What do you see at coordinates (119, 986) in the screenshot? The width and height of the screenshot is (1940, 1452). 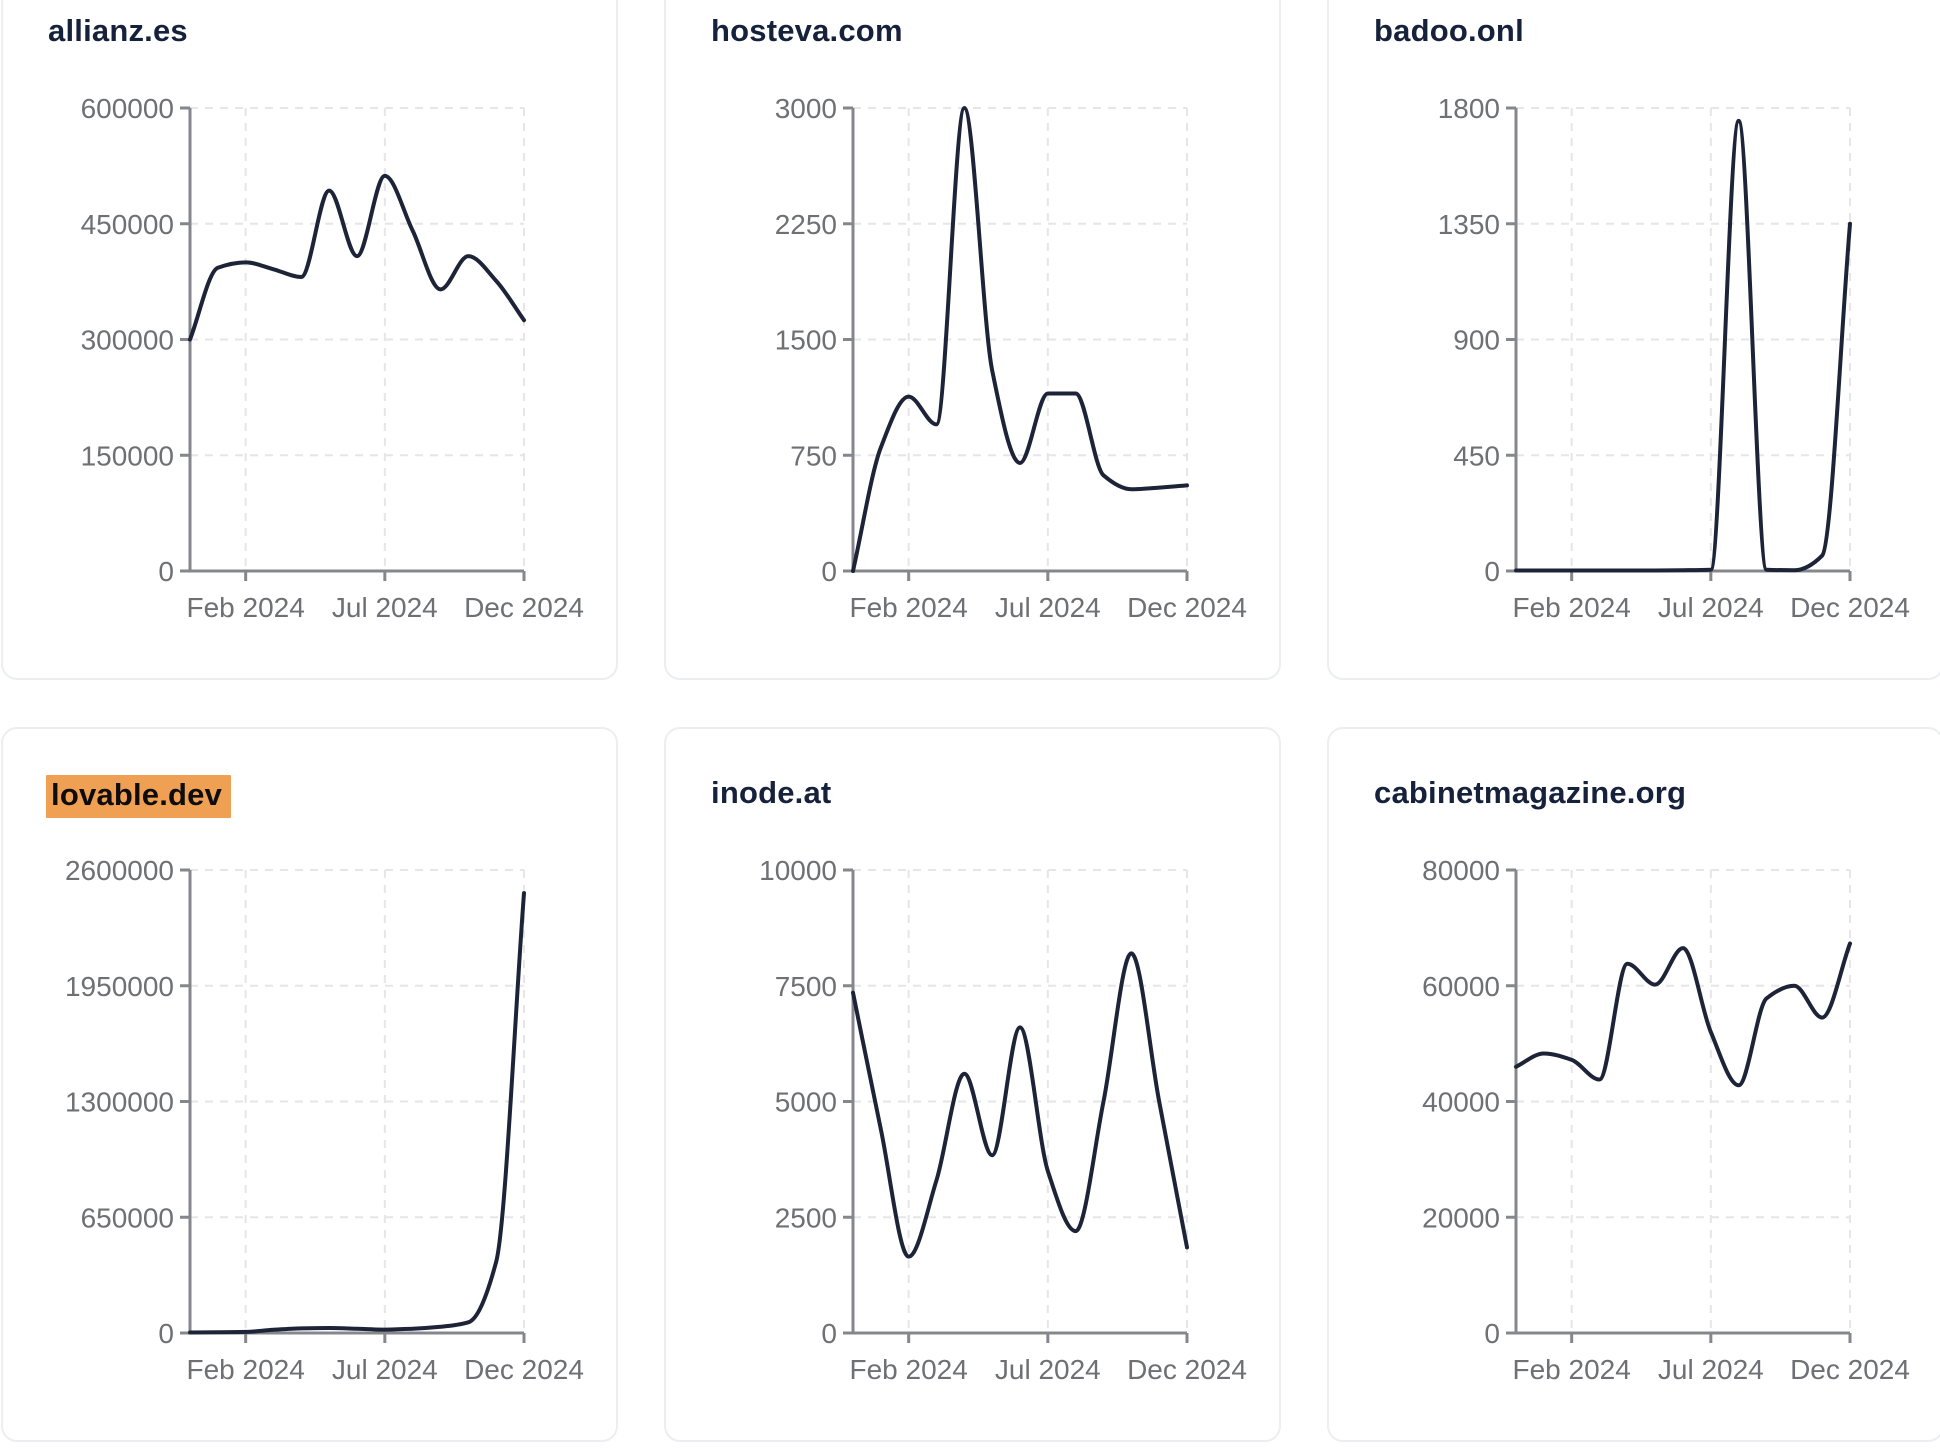 I see `svg-text: 1950000` at bounding box center [119, 986].